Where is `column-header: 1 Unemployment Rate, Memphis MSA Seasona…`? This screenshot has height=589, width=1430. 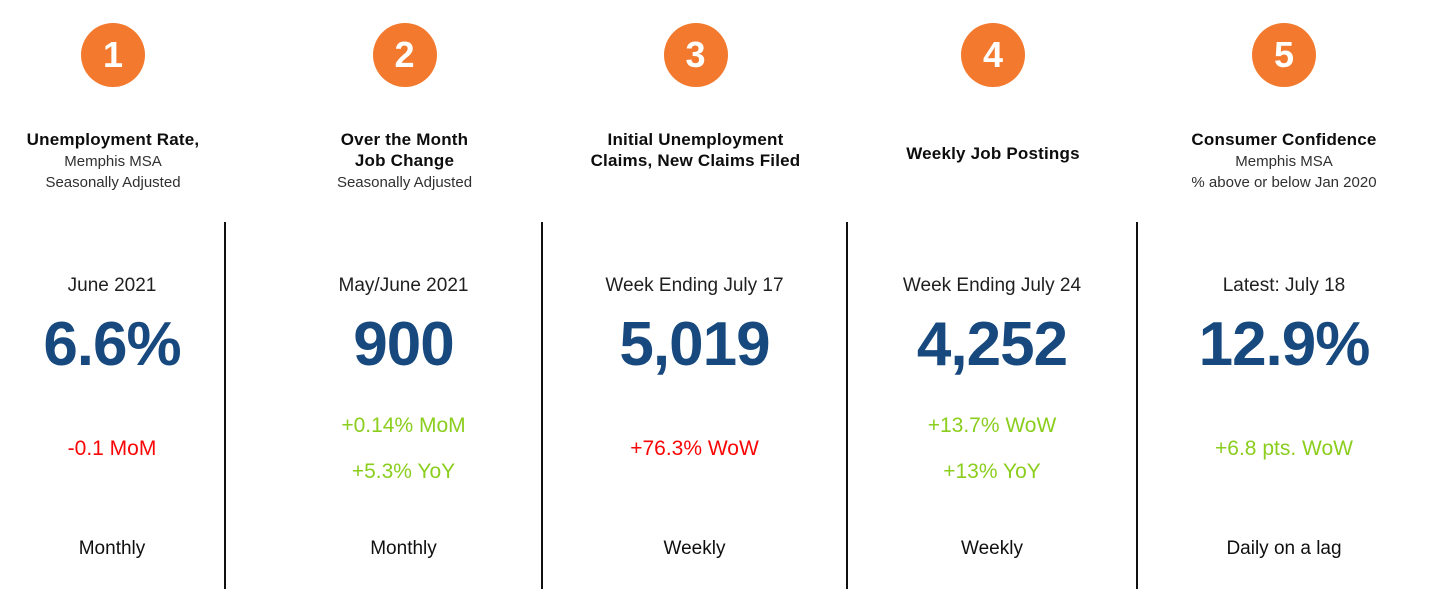 column-header: 1 Unemployment Rate, Memphis MSA Seasona… is located at coordinates (113, 111).